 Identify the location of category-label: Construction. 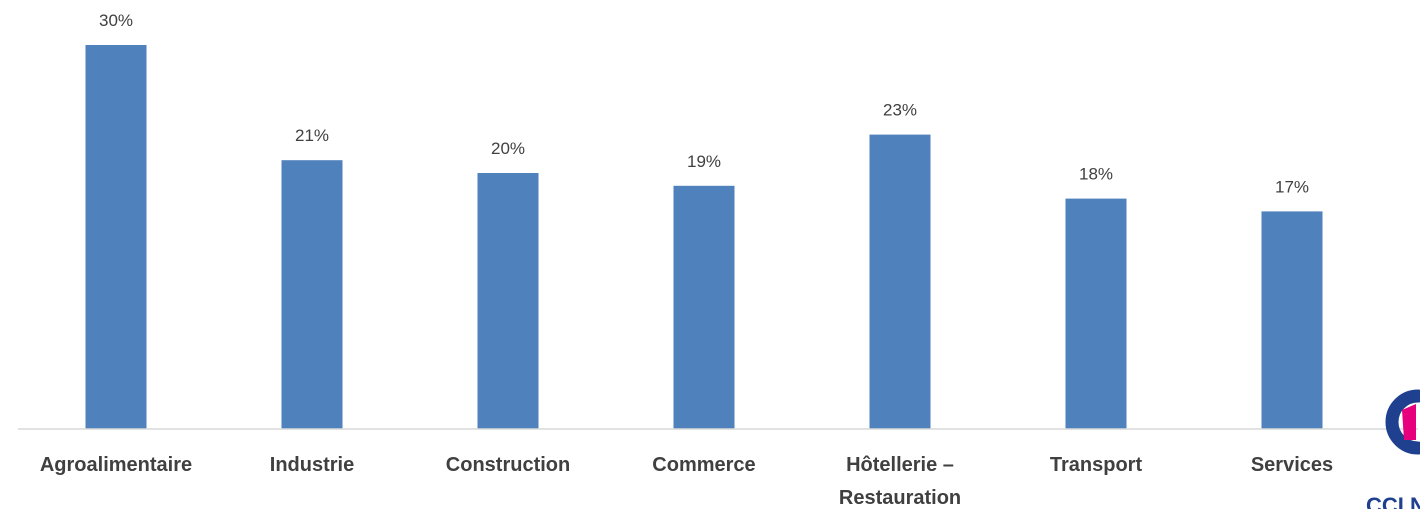
(508, 465).